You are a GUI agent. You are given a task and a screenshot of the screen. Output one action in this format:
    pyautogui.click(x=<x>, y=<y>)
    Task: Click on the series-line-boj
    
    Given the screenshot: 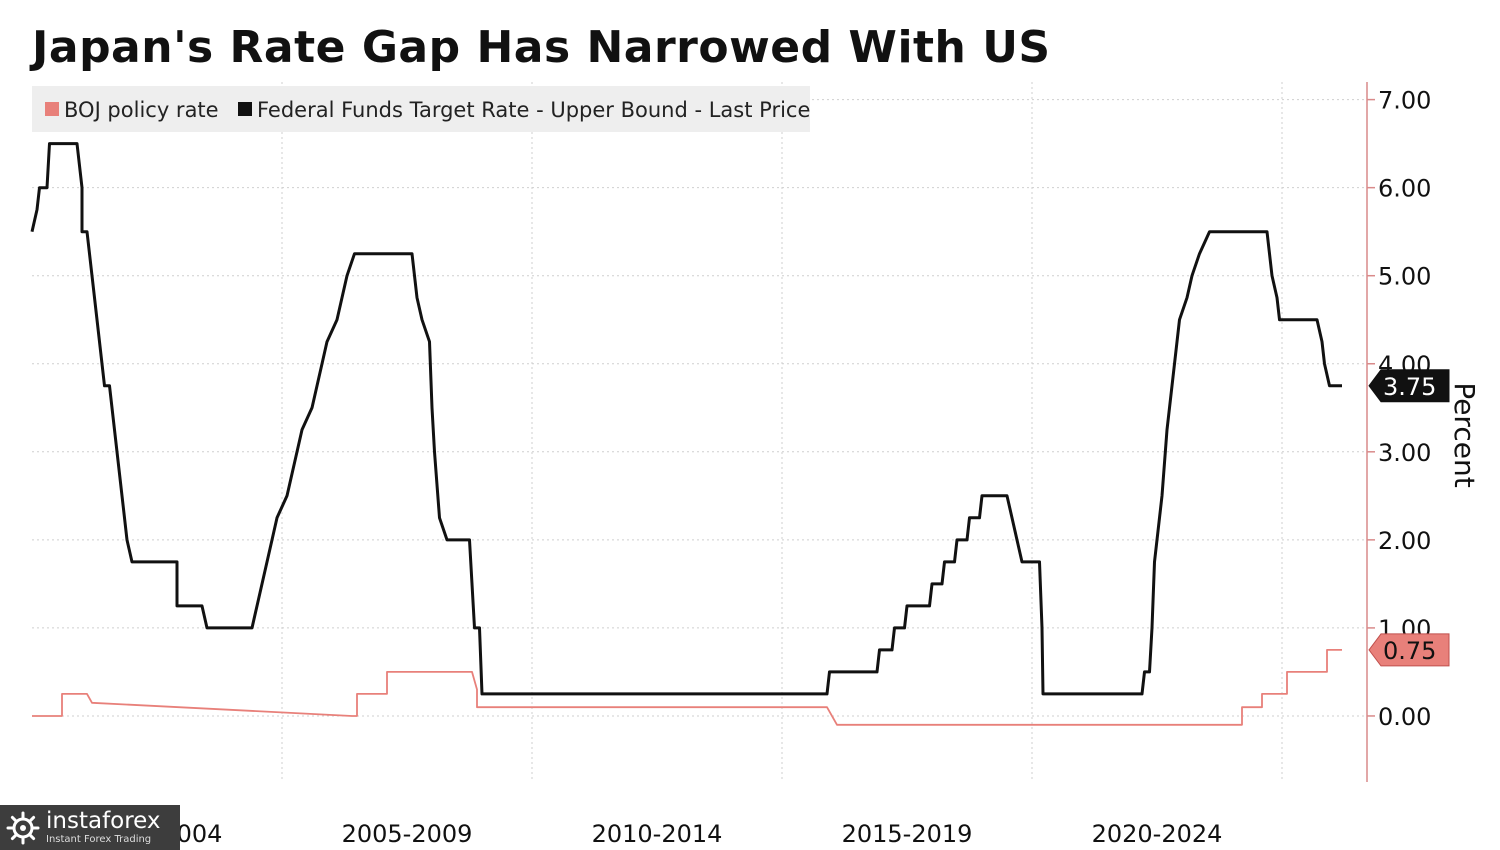 What is the action you would take?
    pyautogui.click(x=687, y=687)
    